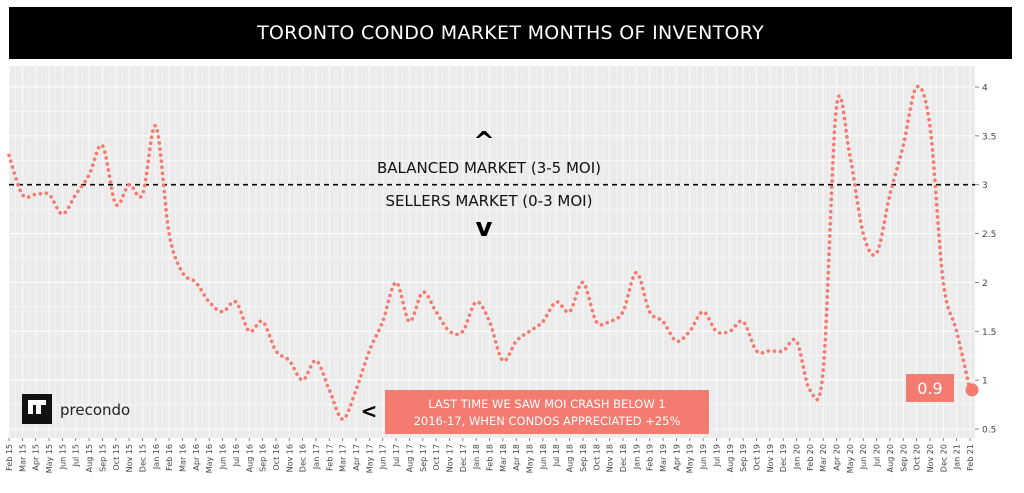 The image size is (1024, 493). What do you see at coordinates (543, 457) in the screenshot?
I see `x-tick-label: Jun 18` at bounding box center [543, 457].